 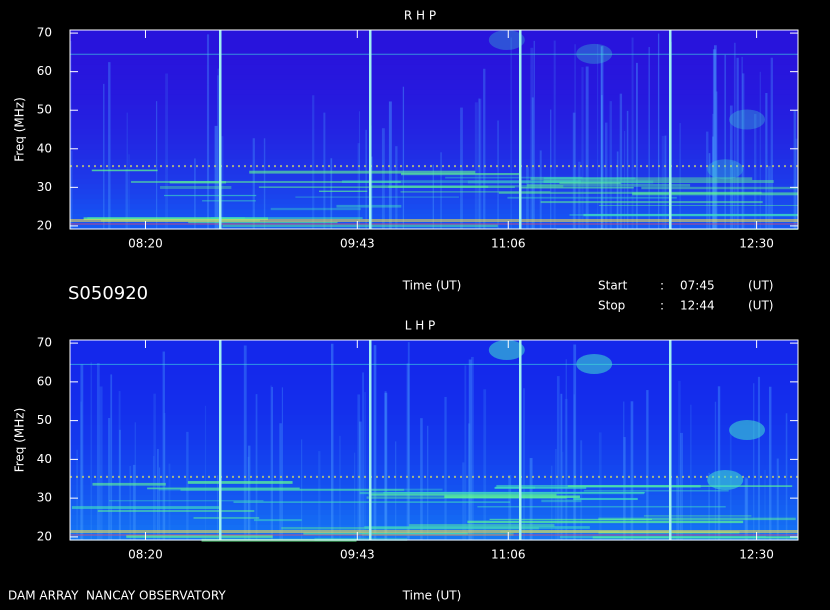 I want to click on y-tick-label: 20, so click(x=44, y=536).